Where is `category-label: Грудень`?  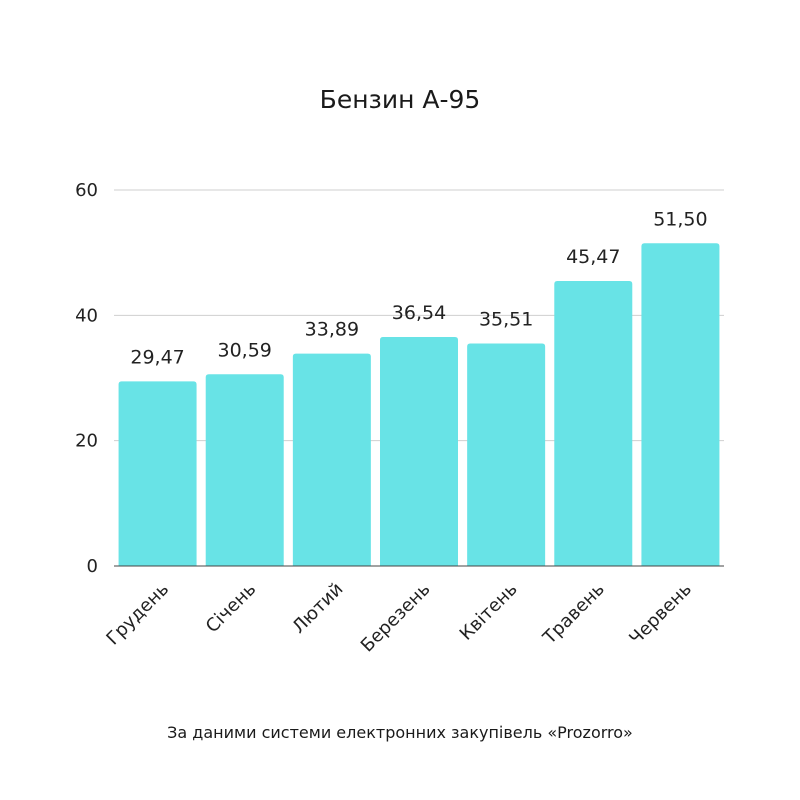
category-label: Грудень is located at coordinates (137, 614).